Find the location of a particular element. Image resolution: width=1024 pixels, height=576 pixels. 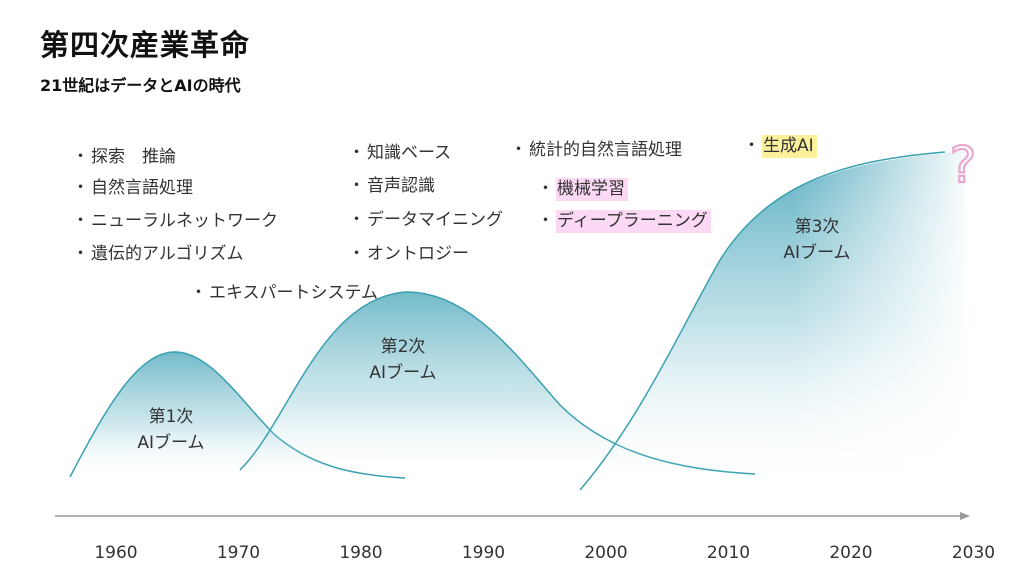

tech-item: ・遺伝的アルゴリズム is located at coordinates (158, 254).